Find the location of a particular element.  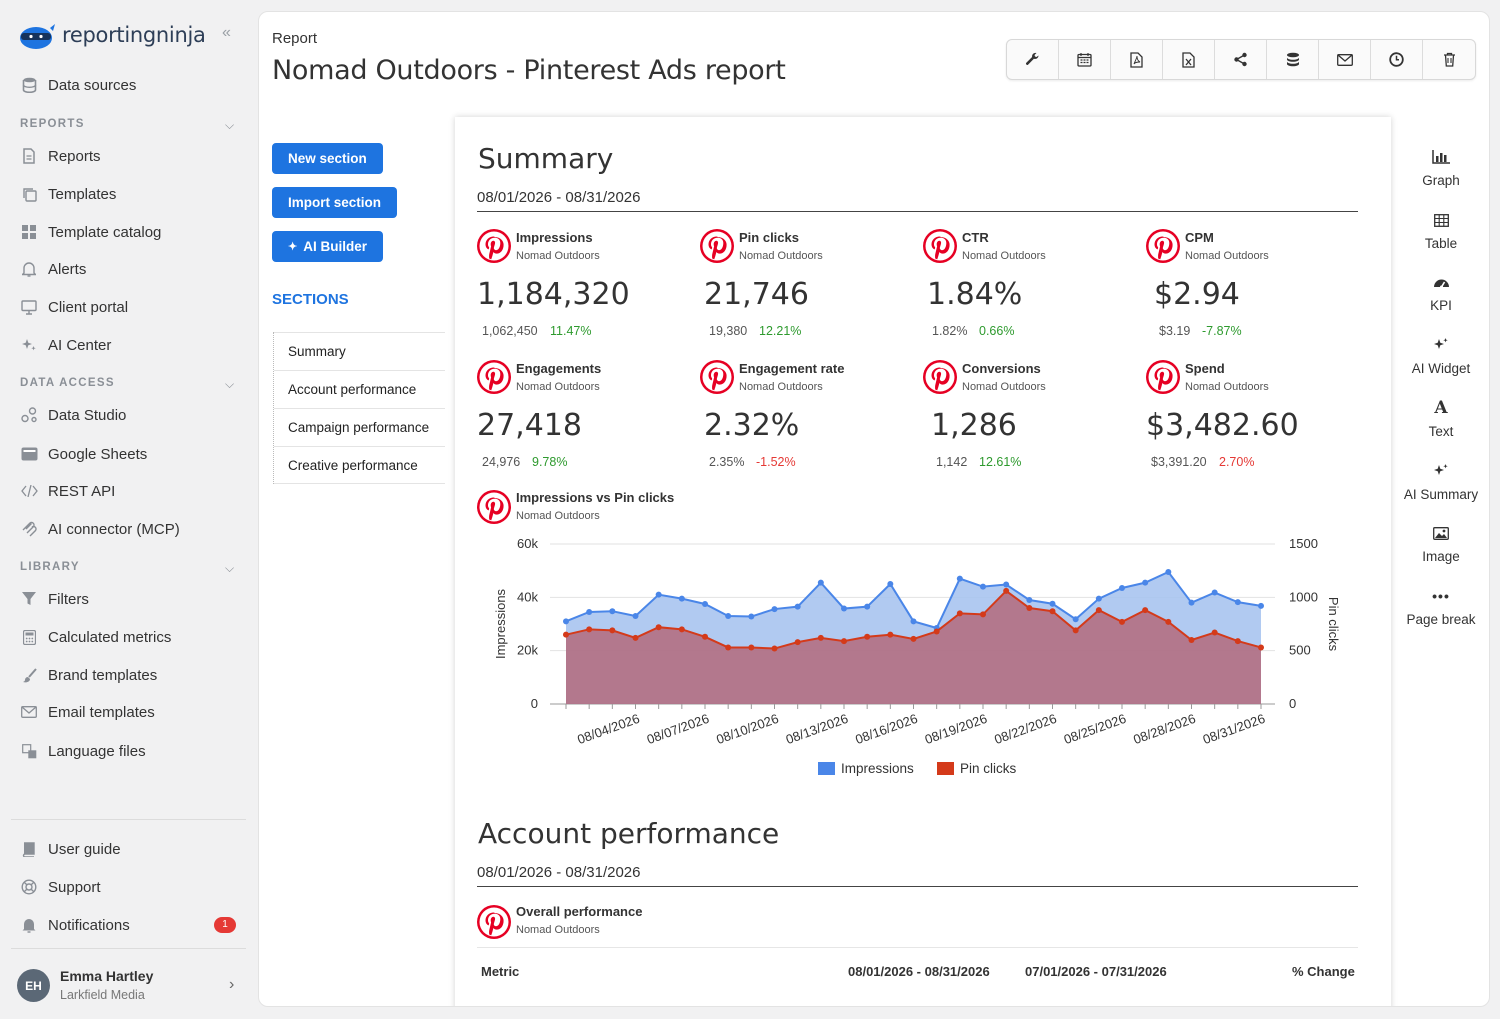

share-icon is located at coordinates (1241, 59).